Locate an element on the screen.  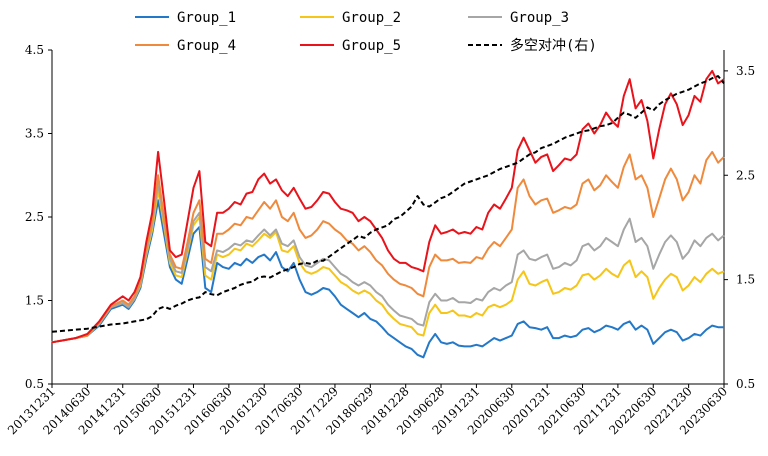
left-tick-label: 1.5 is located at coordinates (34, 301).